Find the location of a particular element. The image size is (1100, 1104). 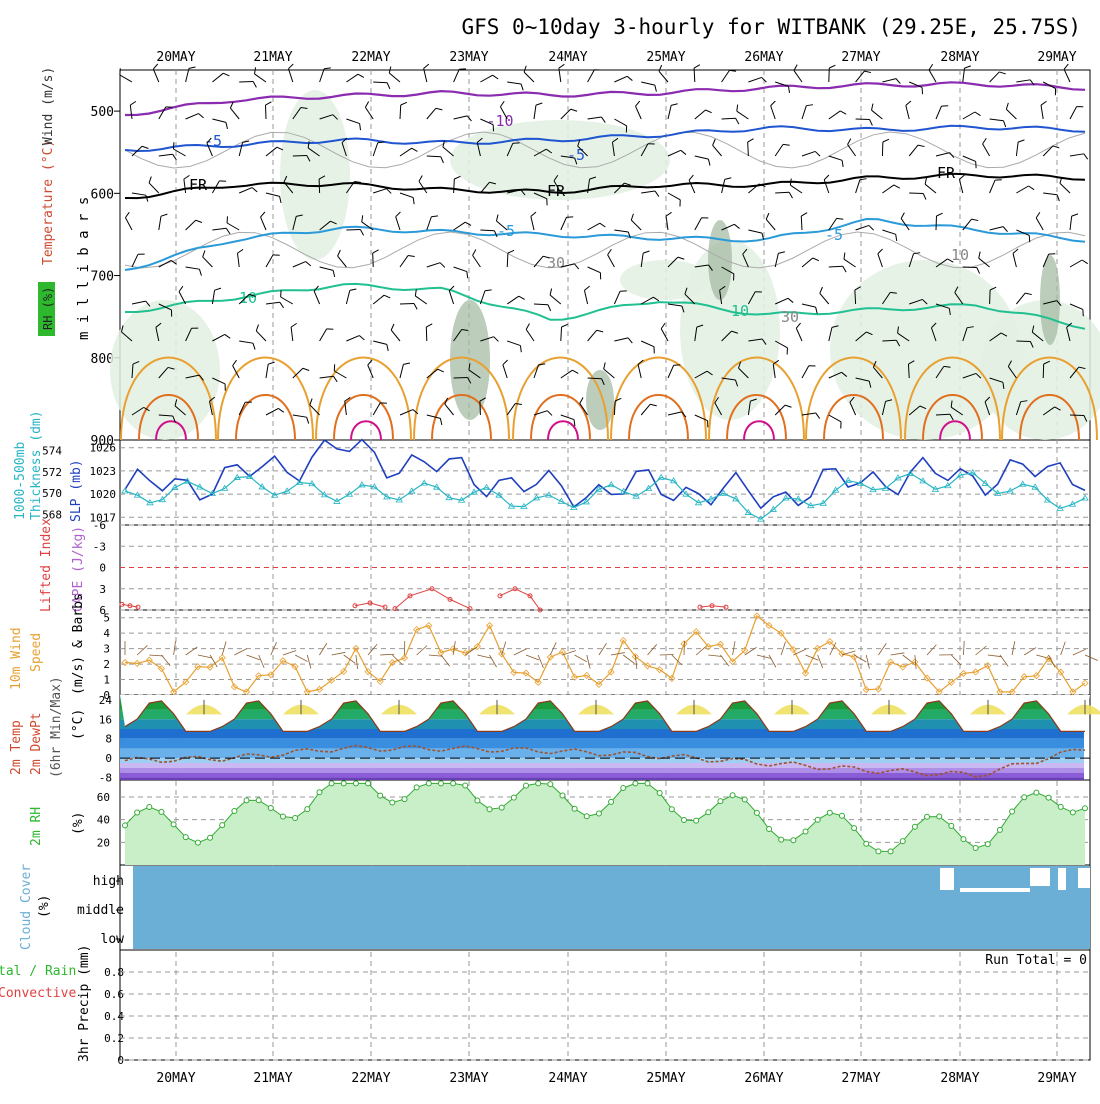

isotherm-25-arch is located at coordinates (759, 430).